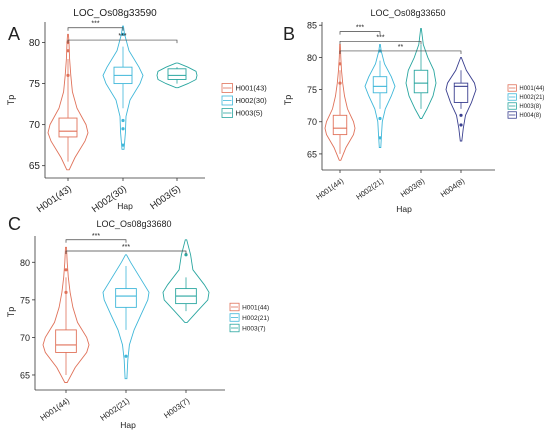  Describe the element at coordinates (252, 100) in the screenshot. I see `legend-label: H002(30)` at that location.